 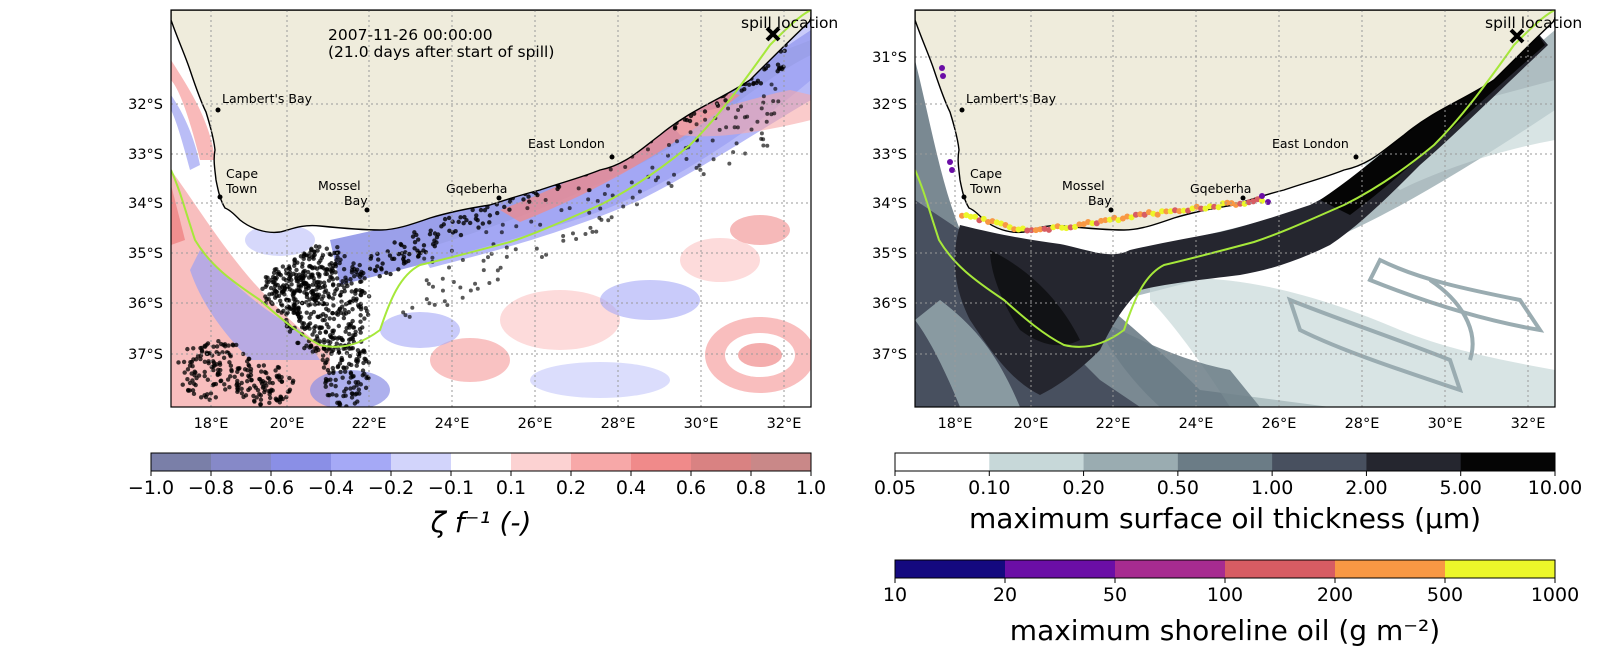 I want to click on timestamp-label: 2007-11-26 00:00:00, so click(x=410, y=35).